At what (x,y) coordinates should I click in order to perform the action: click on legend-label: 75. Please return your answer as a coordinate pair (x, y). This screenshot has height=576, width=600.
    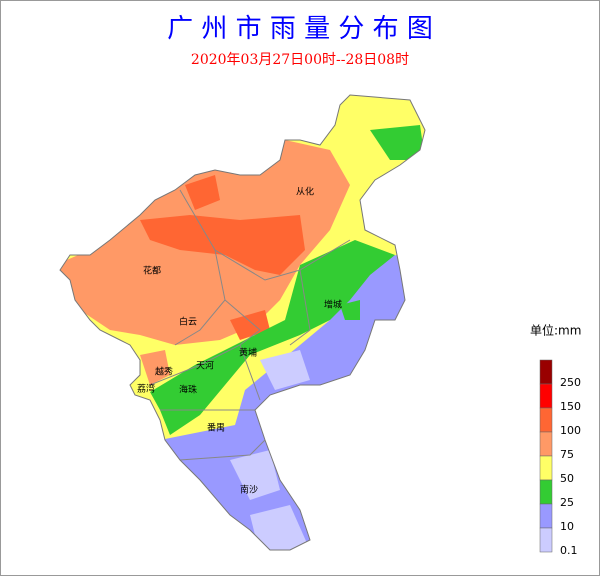
    Looking at the image, I should click on (567, 454).